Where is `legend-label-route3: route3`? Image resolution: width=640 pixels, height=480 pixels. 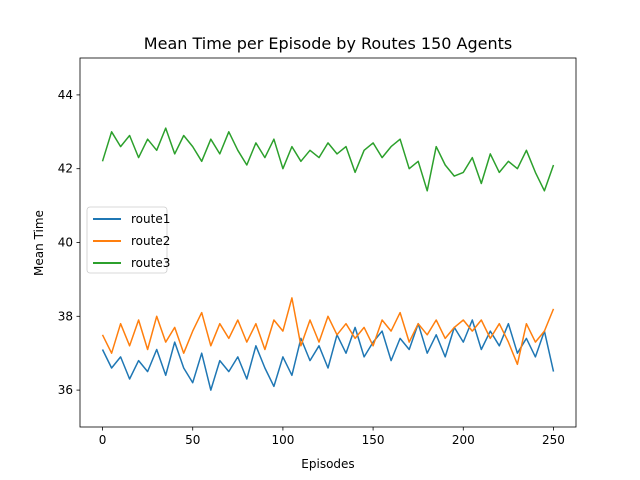
legend-label-route3: route3 is located at coordinates (150, 263).